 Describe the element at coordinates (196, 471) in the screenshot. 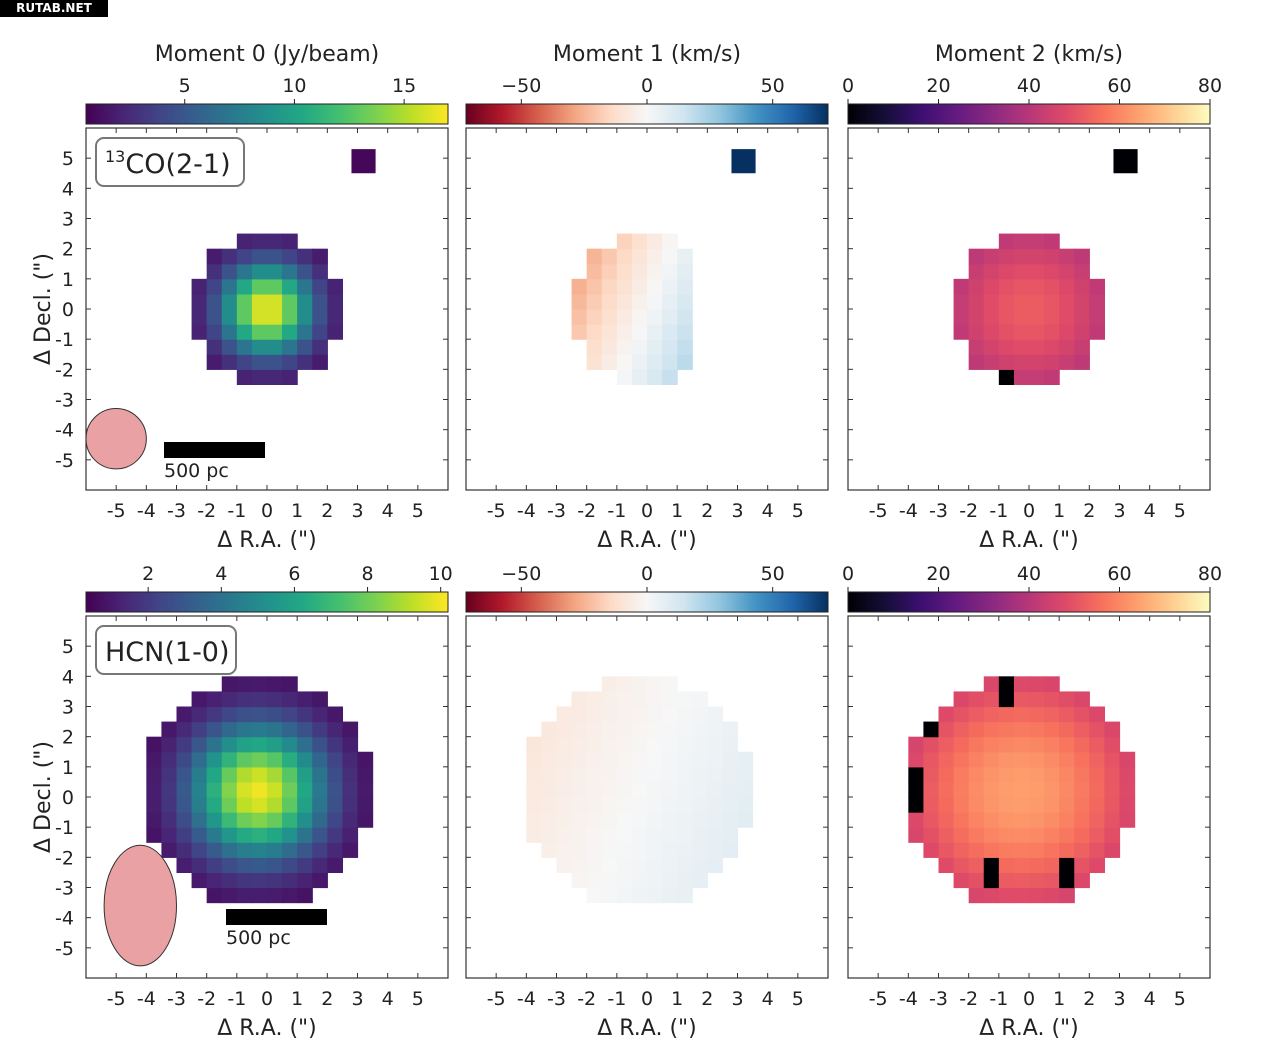

I see `scalebar-label: 500 pc` at that location.